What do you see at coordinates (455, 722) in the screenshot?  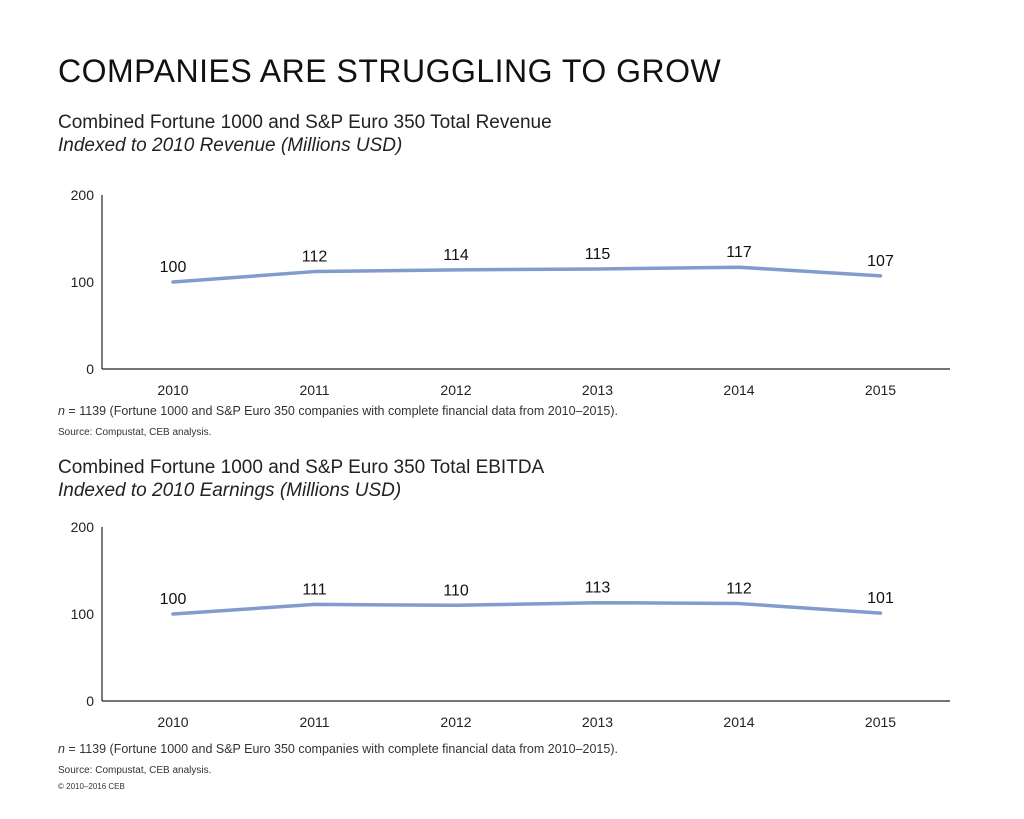 I see `ebitda-x-tick-label: 2012` at bounding box center [455, 722].